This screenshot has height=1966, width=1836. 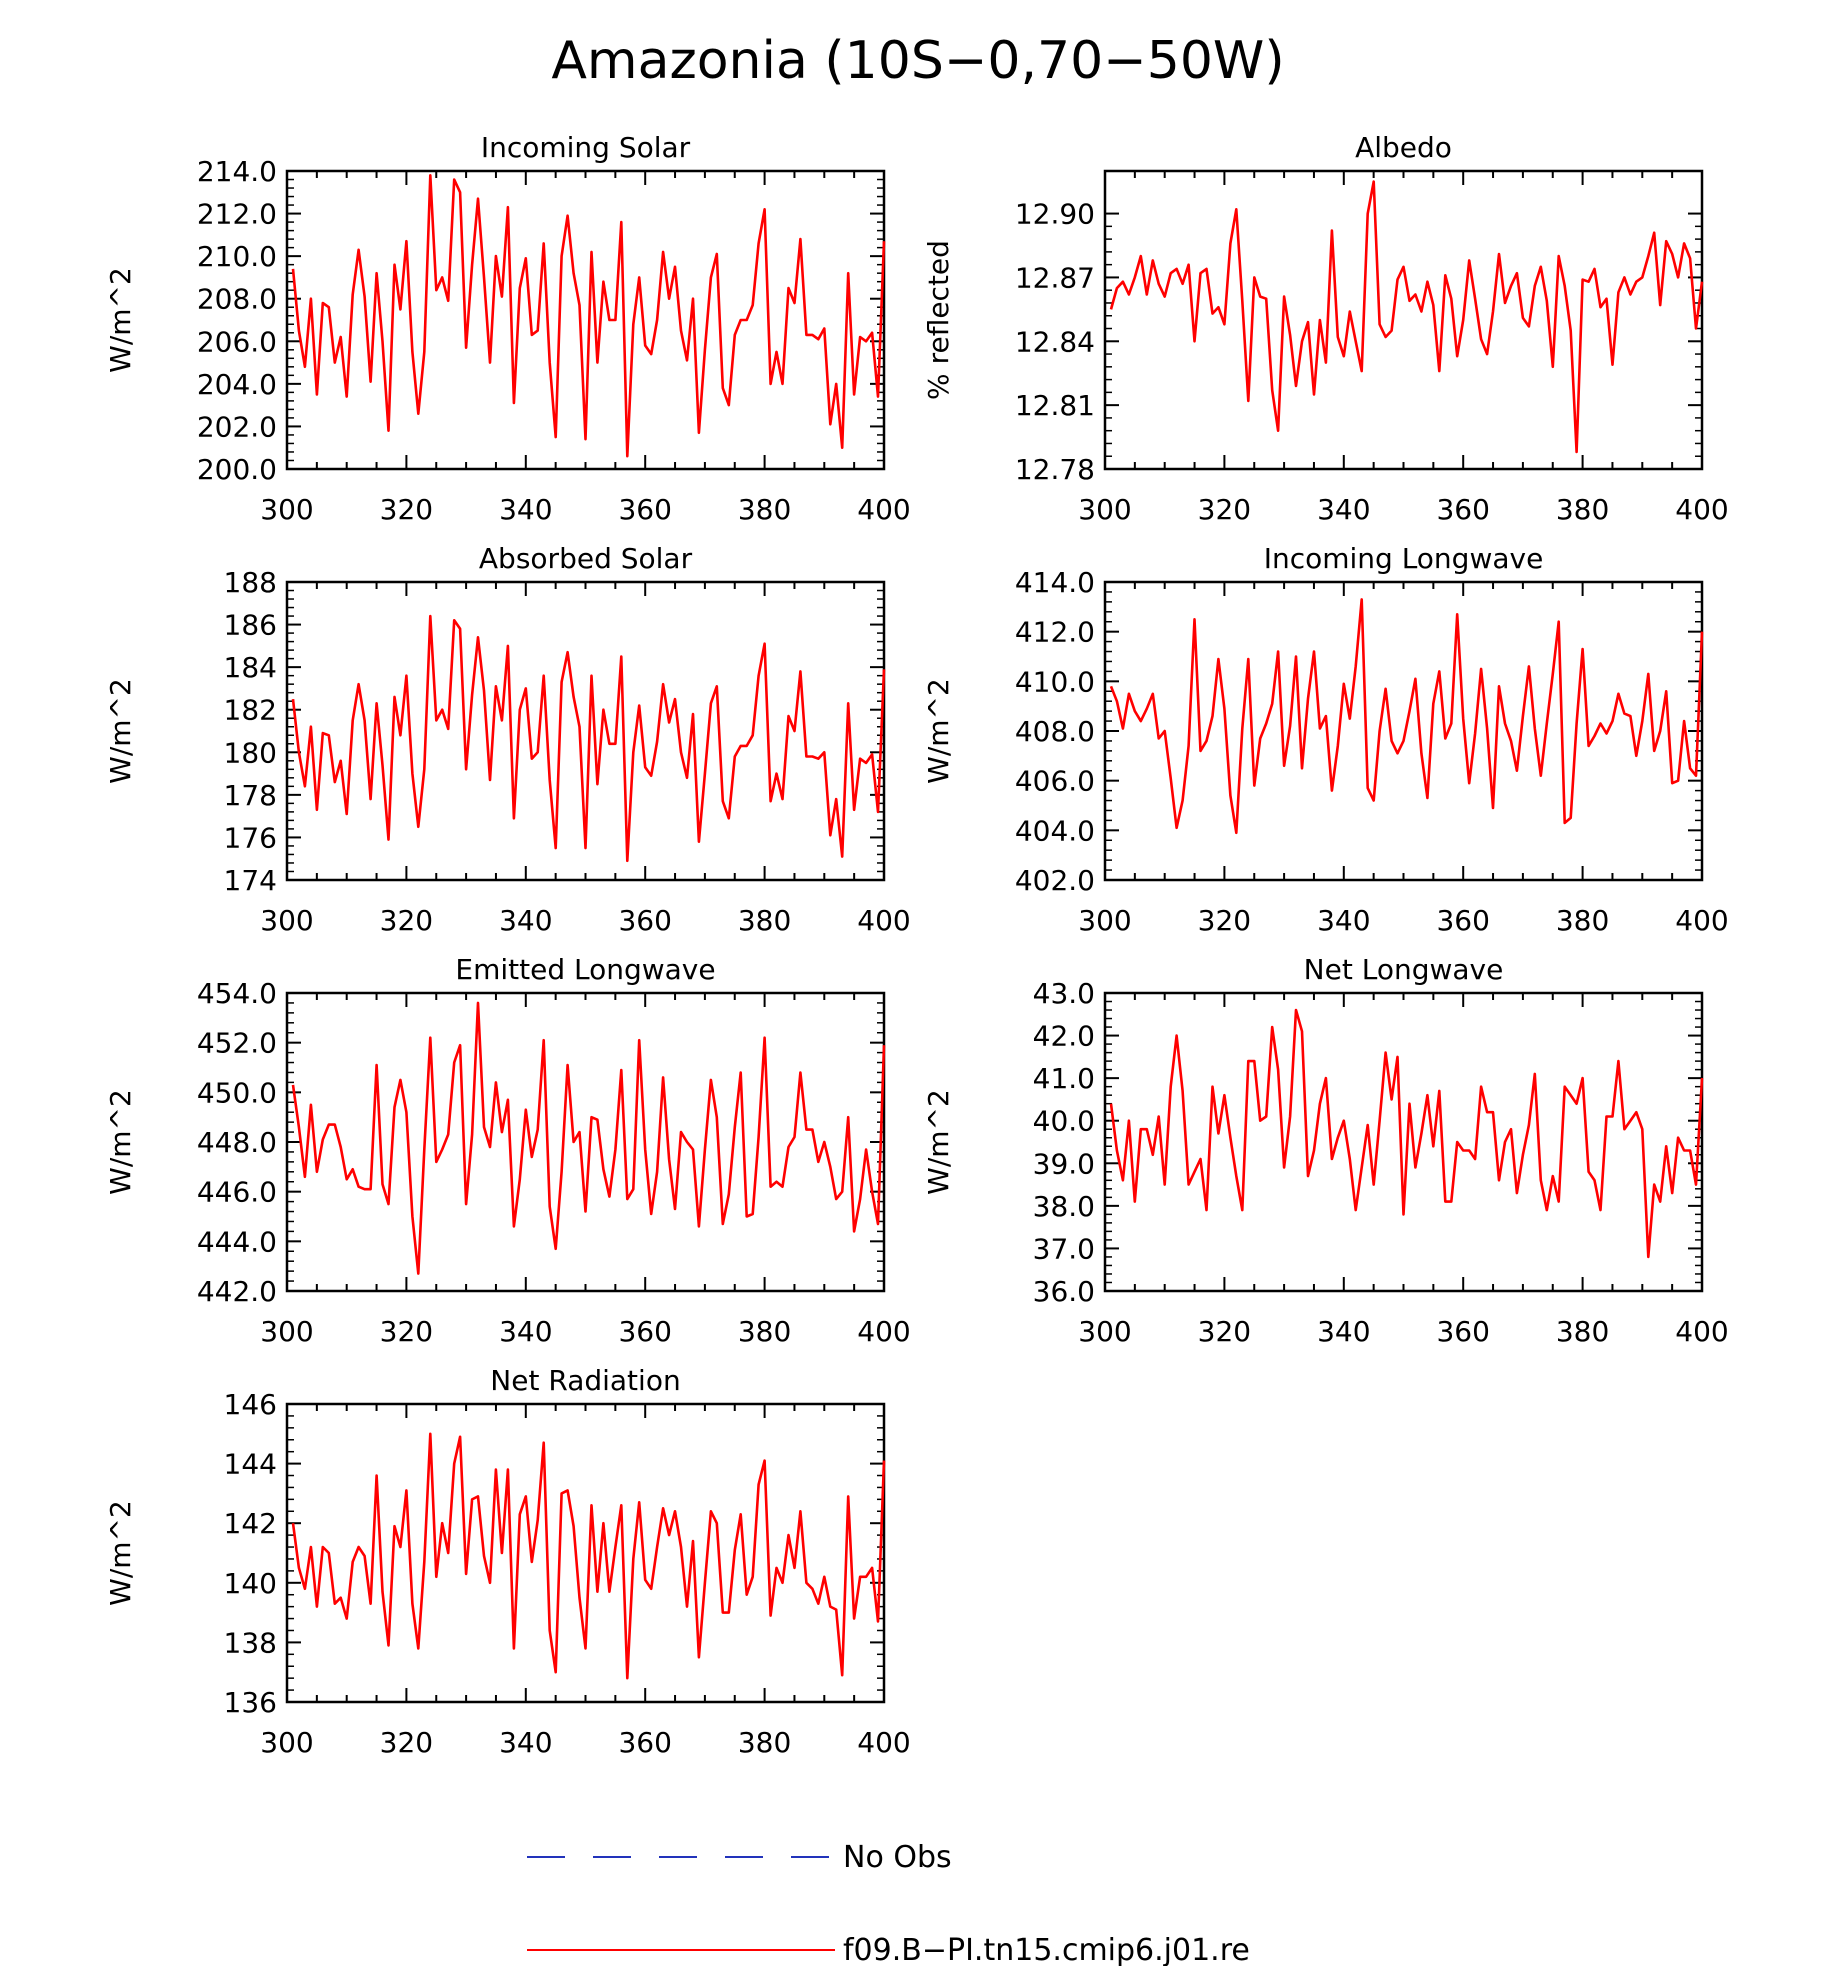 I want to click on y-tick-label: 40.0, so click(x=1064, y=1121).